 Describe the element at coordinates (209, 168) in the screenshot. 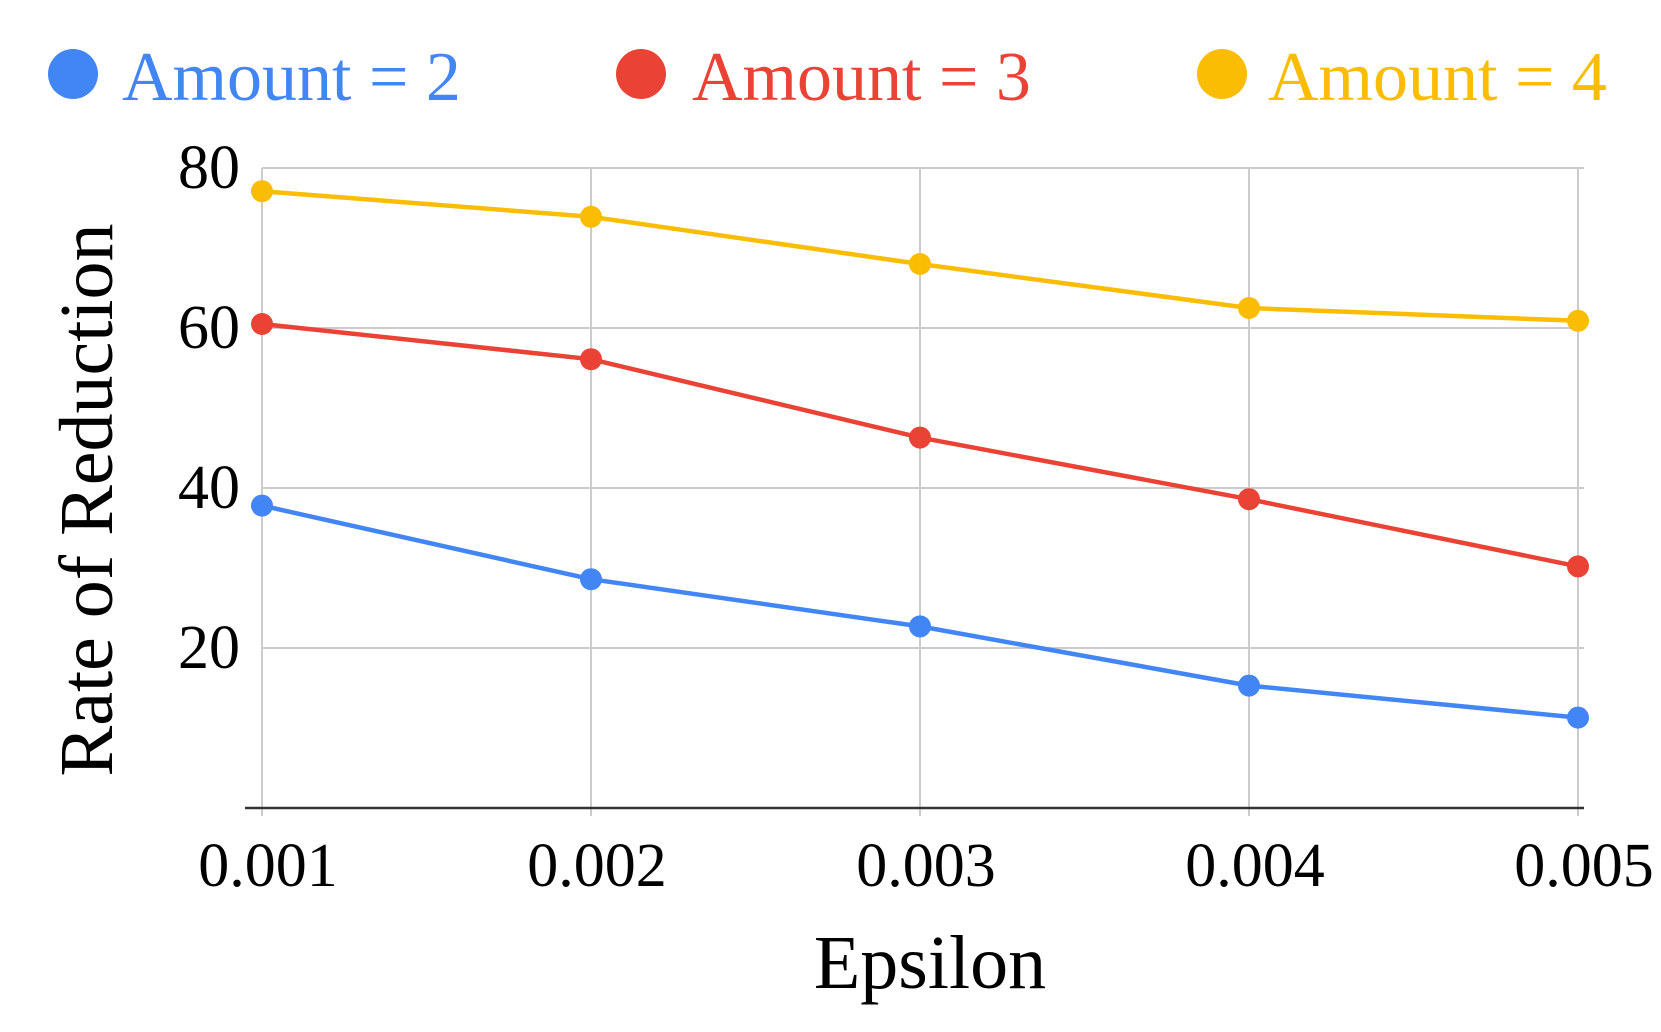

I see `y-tick-label: 80` at that location.